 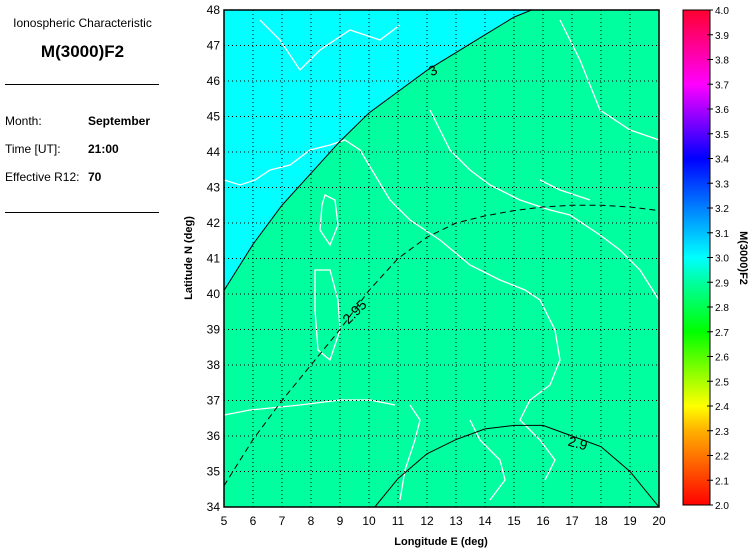 What do you see at coordinates (722, 61) in the screenshot?
I see `colorbar-tick-label: 3.8` at bounding box center [722, 61].